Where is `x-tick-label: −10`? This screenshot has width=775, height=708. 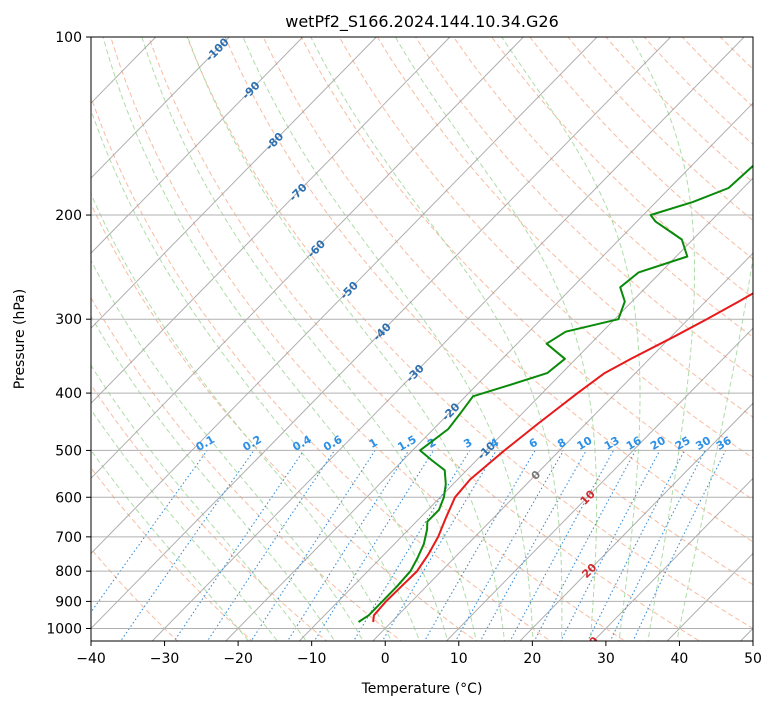
x-tick-label: −10 is located at coordinates (312, 659).